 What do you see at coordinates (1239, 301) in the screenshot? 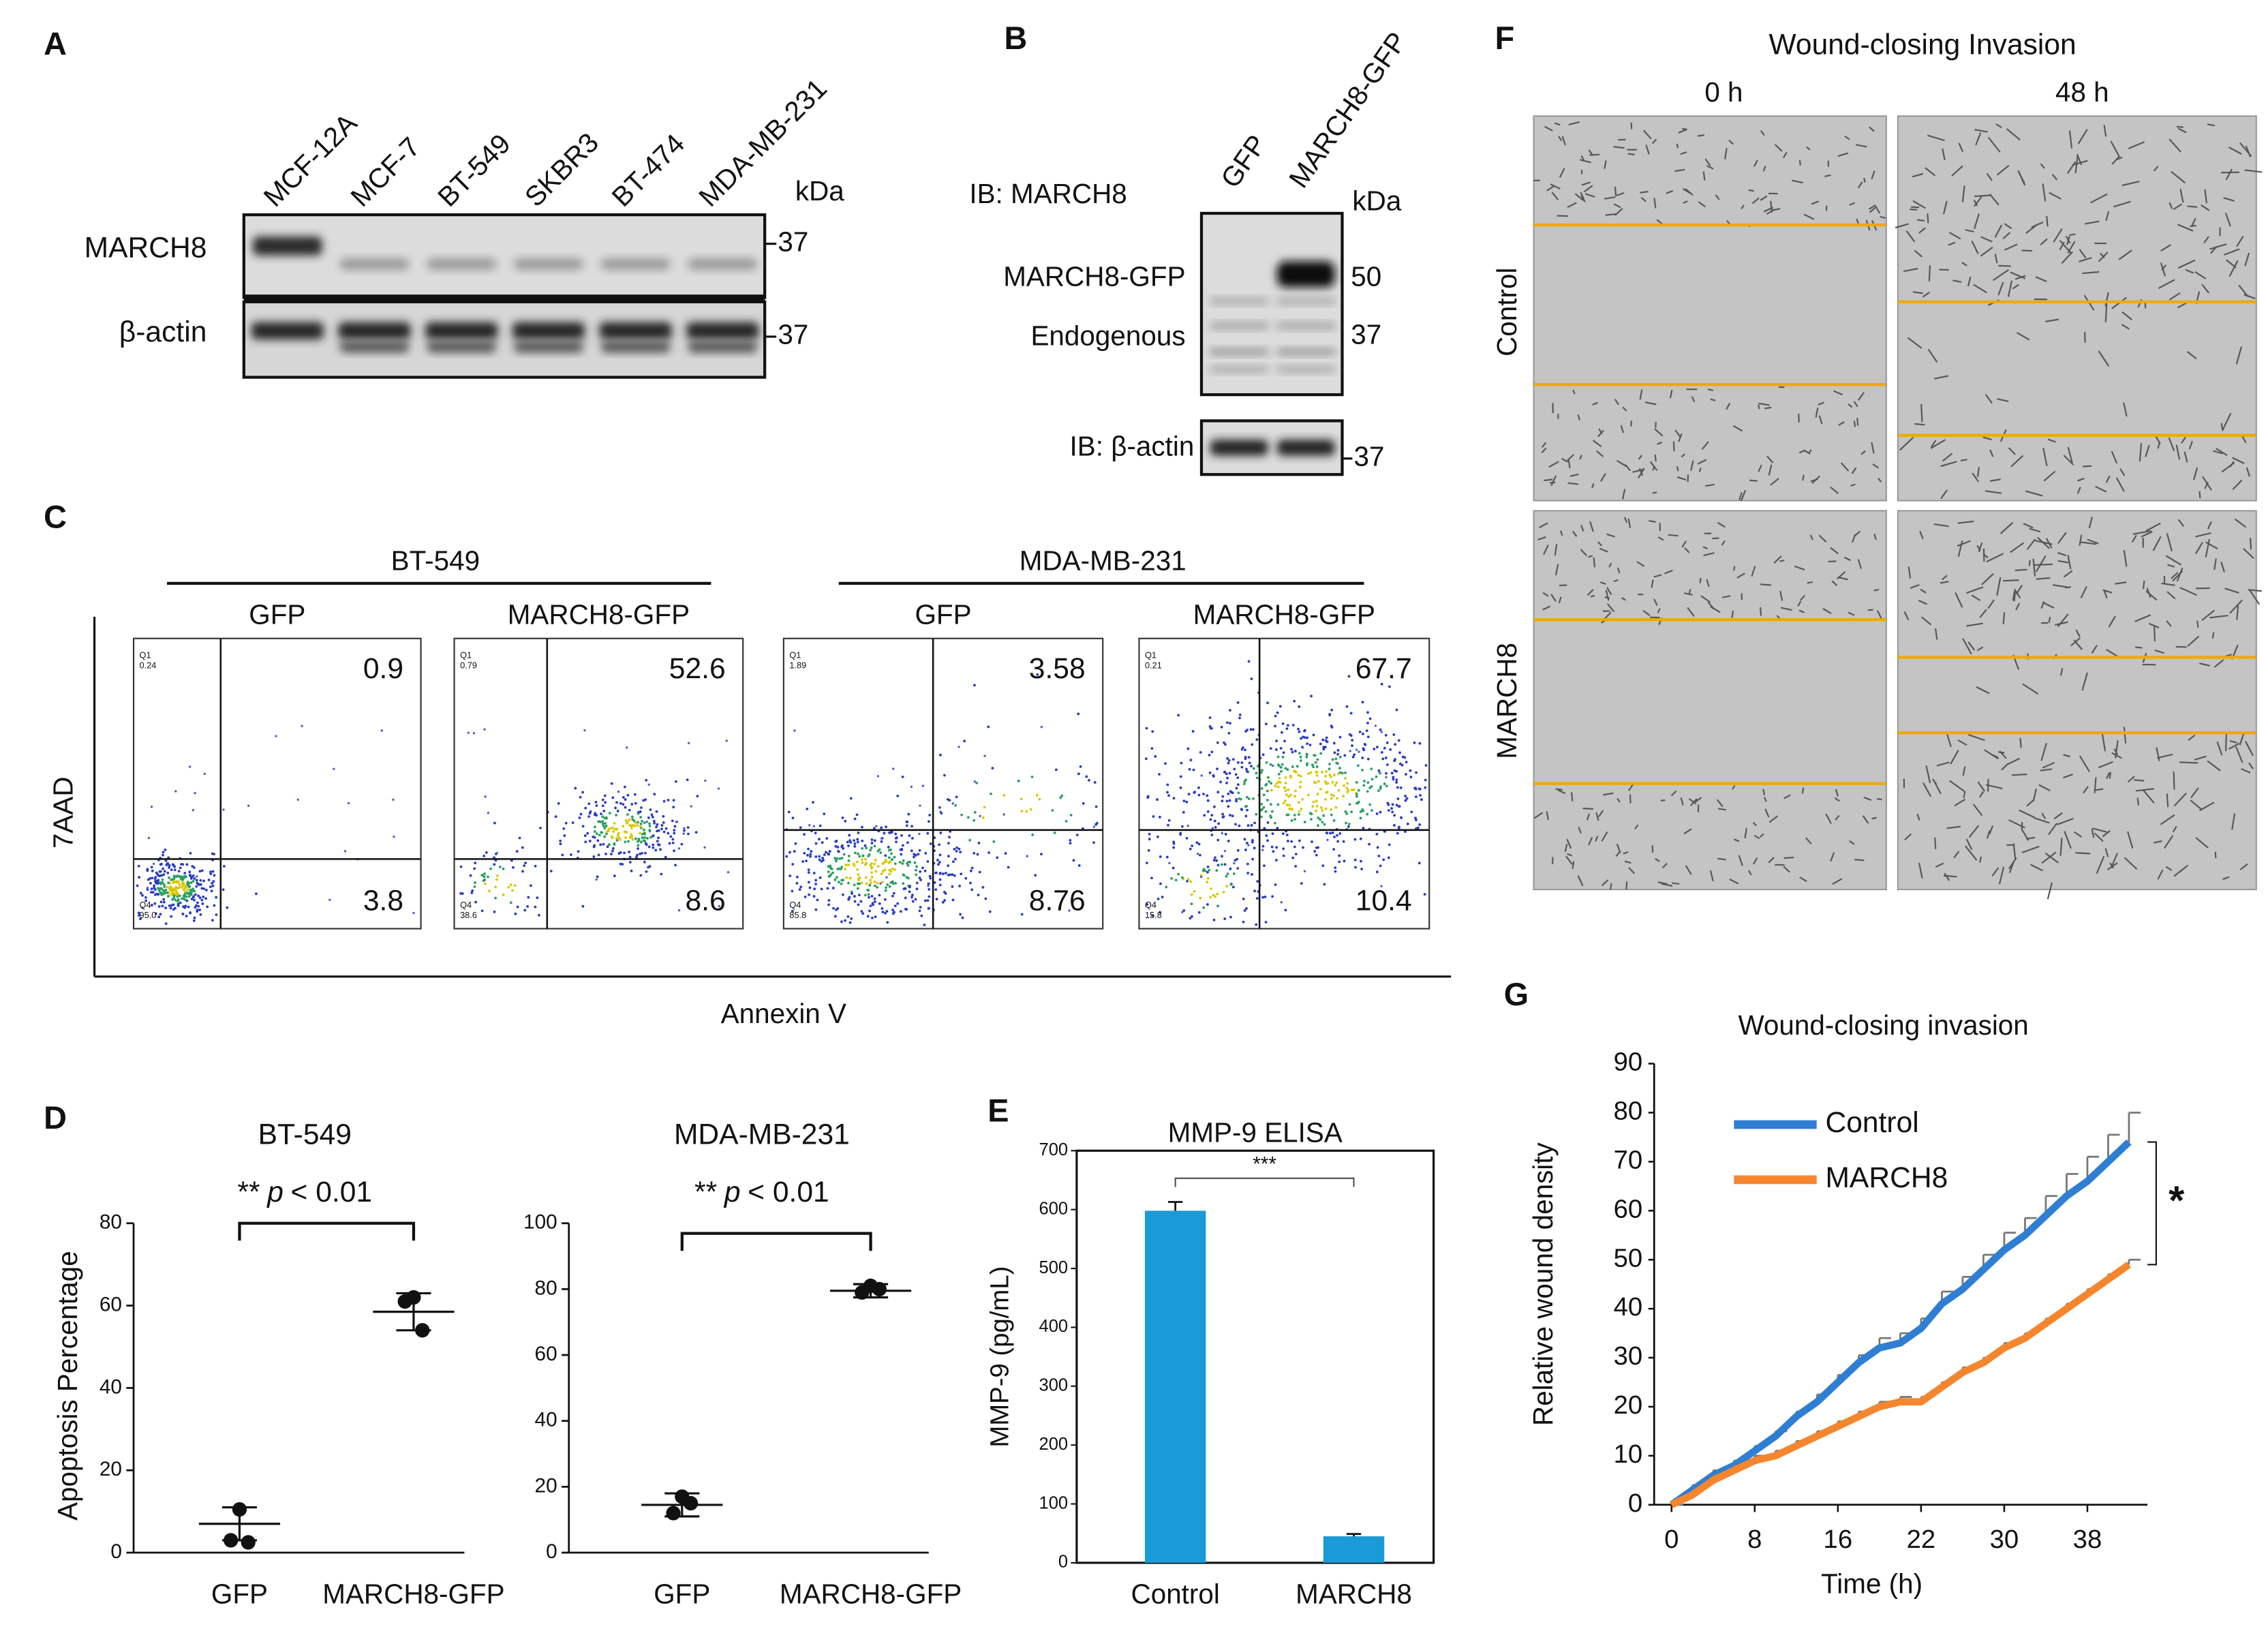
I see `band` at bounding box center [1239, 301].